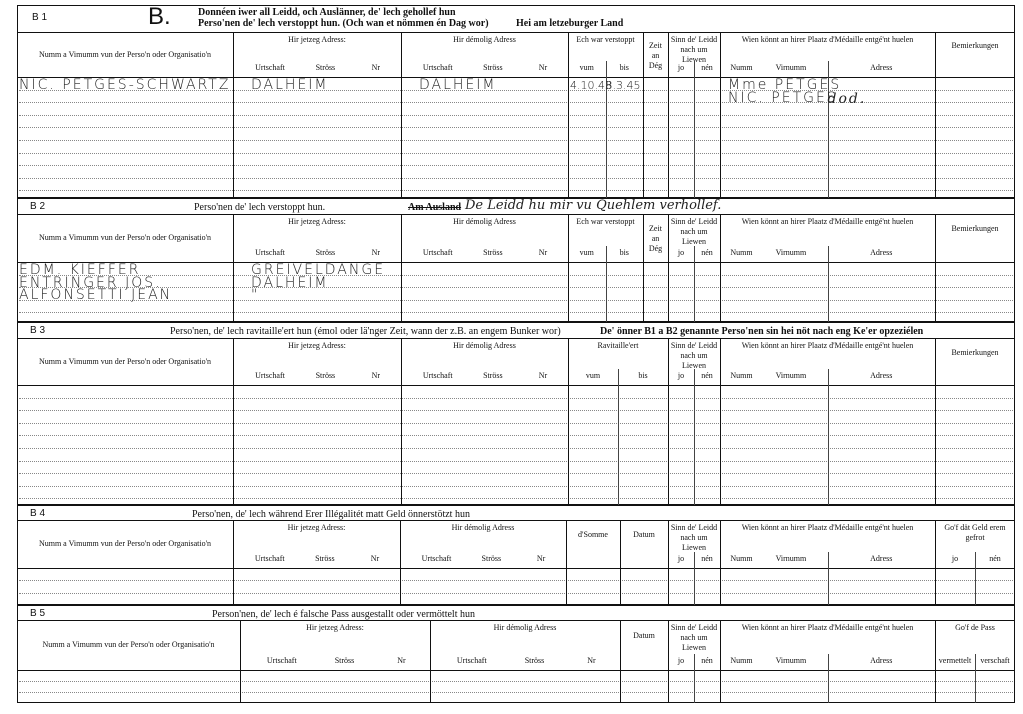 The height and width of the screenshot is (714, 1023). What do you see at coordinates (159, 16) in the screenshot?
I see `section-letter: B.` at bounding box center [159, 16].